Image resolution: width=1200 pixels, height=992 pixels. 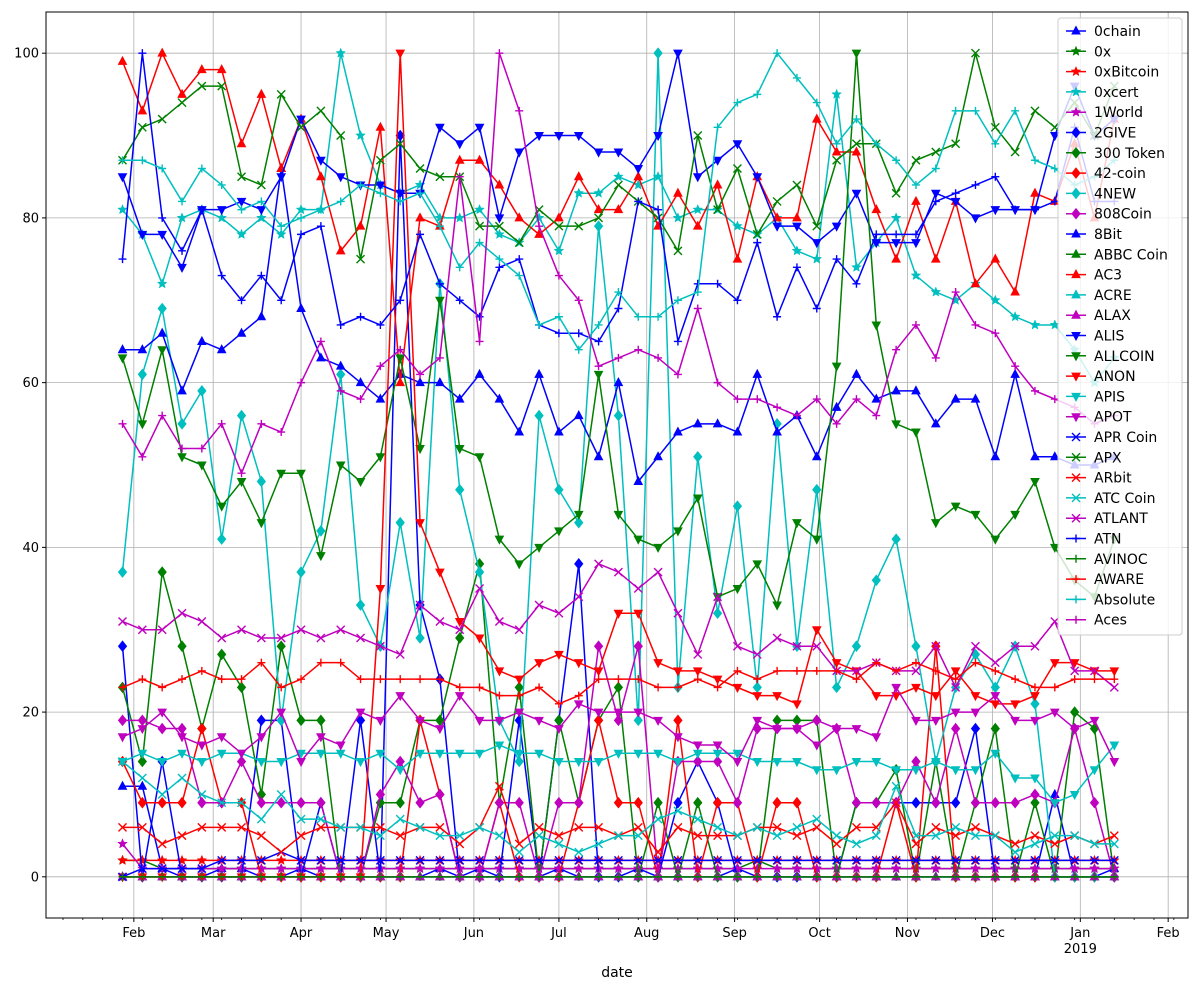 What do you see at coordinates (1115, 377) in the screenshot?
I see `legend-label: ANON` at bounding box center [1115, 377].